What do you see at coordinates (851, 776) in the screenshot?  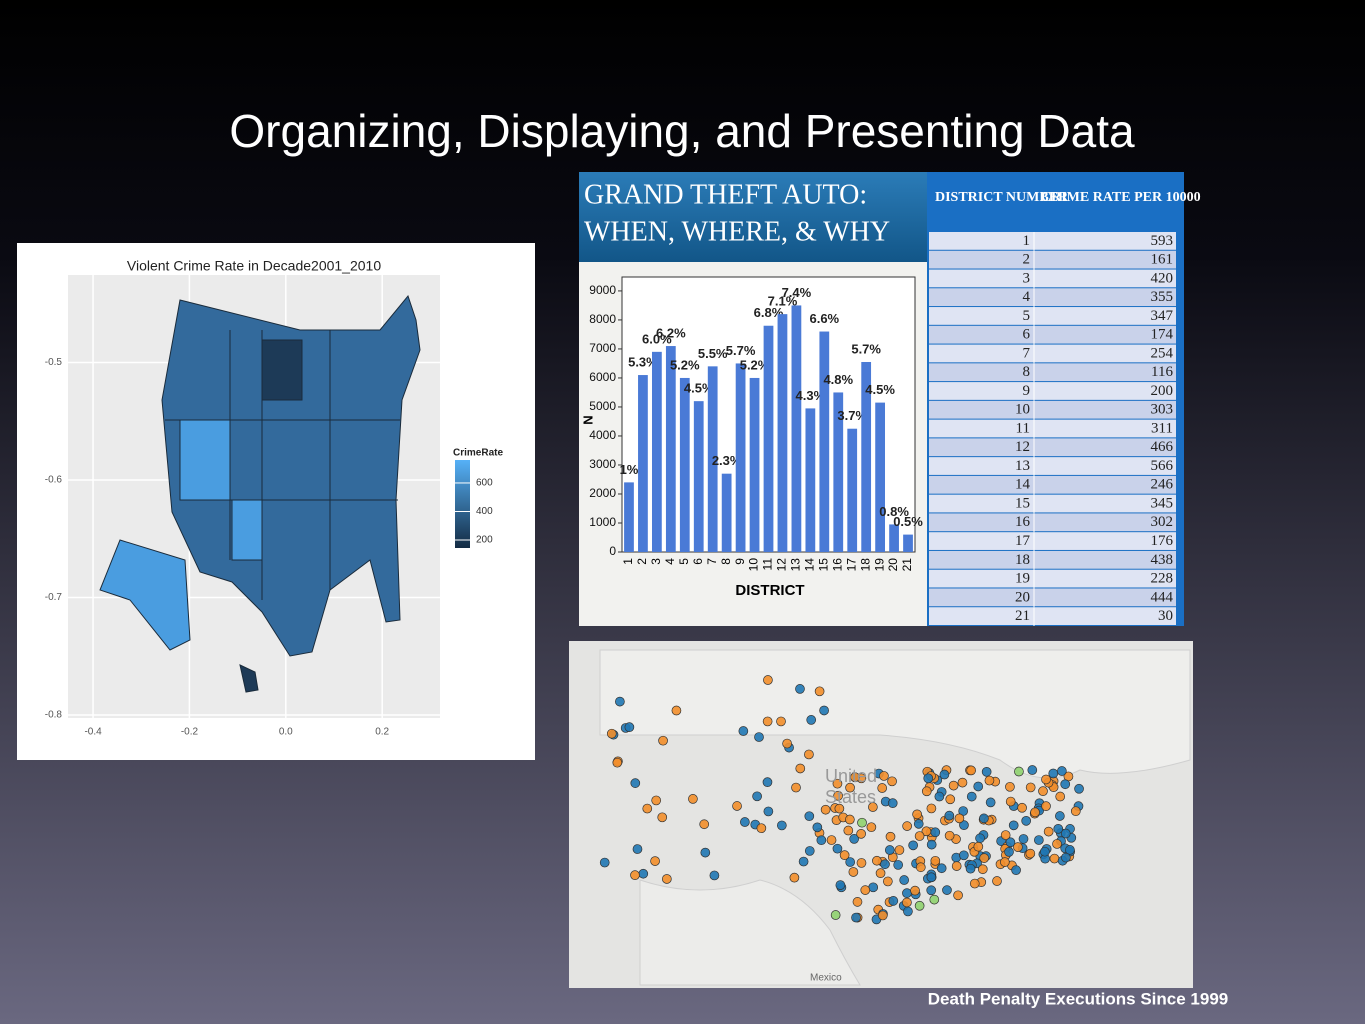 I see `map-label: United` at bounding box center [851, 776].